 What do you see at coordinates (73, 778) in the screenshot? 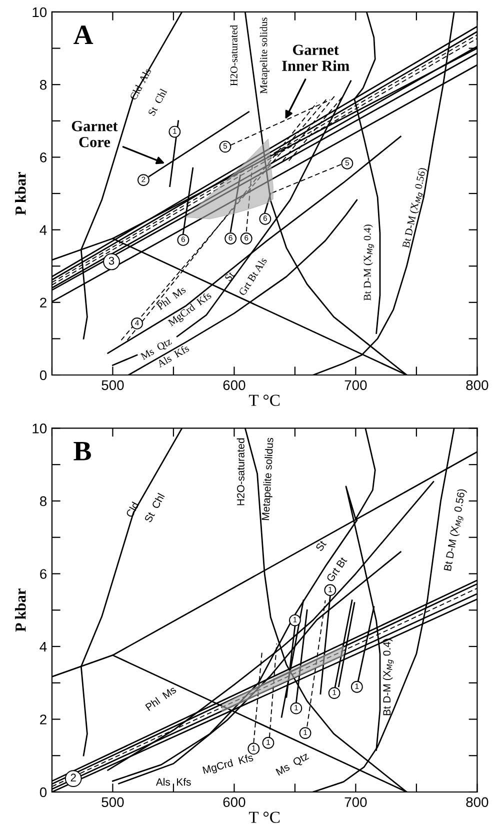
I see `annotation: 2` at bounding box center [73, 778].